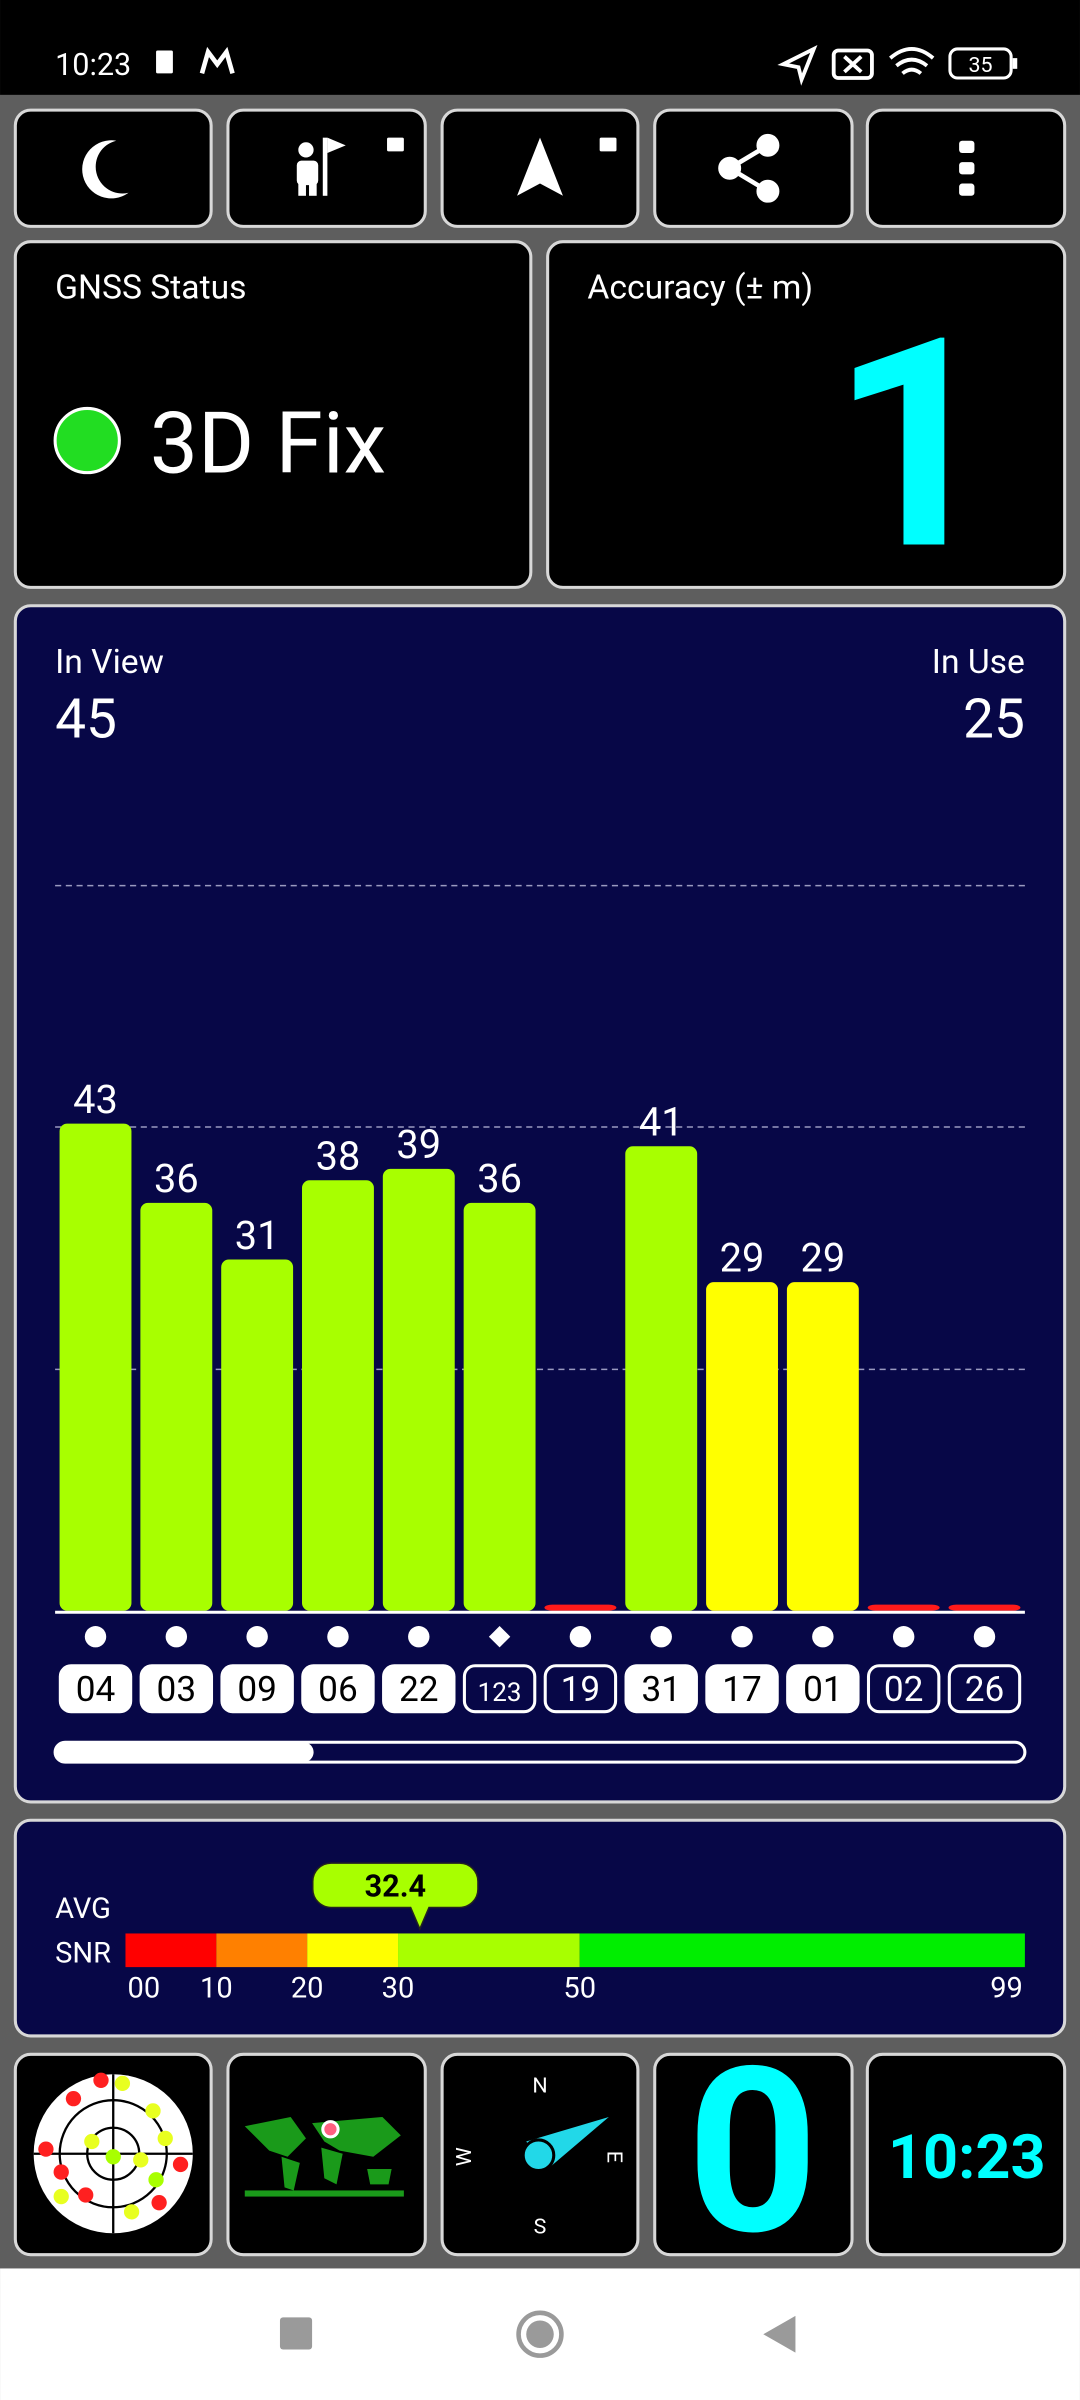  Describe the element at coordinates (613, 2157) in the screenshot. I see `compass-east: E` at that location.